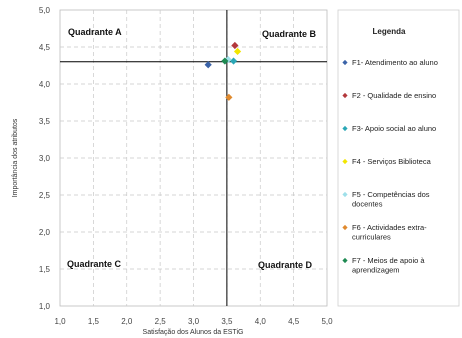 The image size is (462, 338). I want to click on x-axis-title: Satisfação dos Alunos da ESTiG, so click(193, 332).